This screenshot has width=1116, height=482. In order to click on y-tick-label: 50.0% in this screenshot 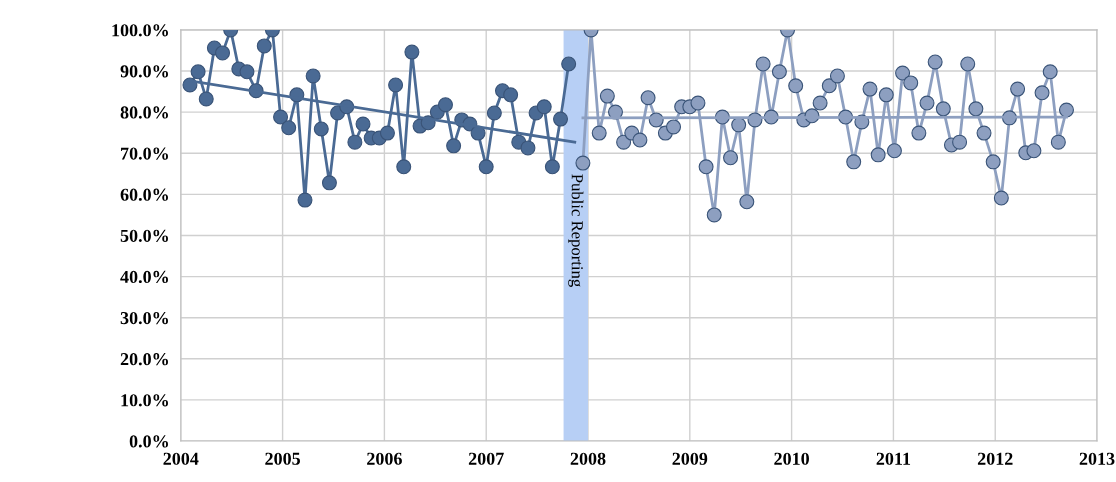, I will do `click(144, 235)`.